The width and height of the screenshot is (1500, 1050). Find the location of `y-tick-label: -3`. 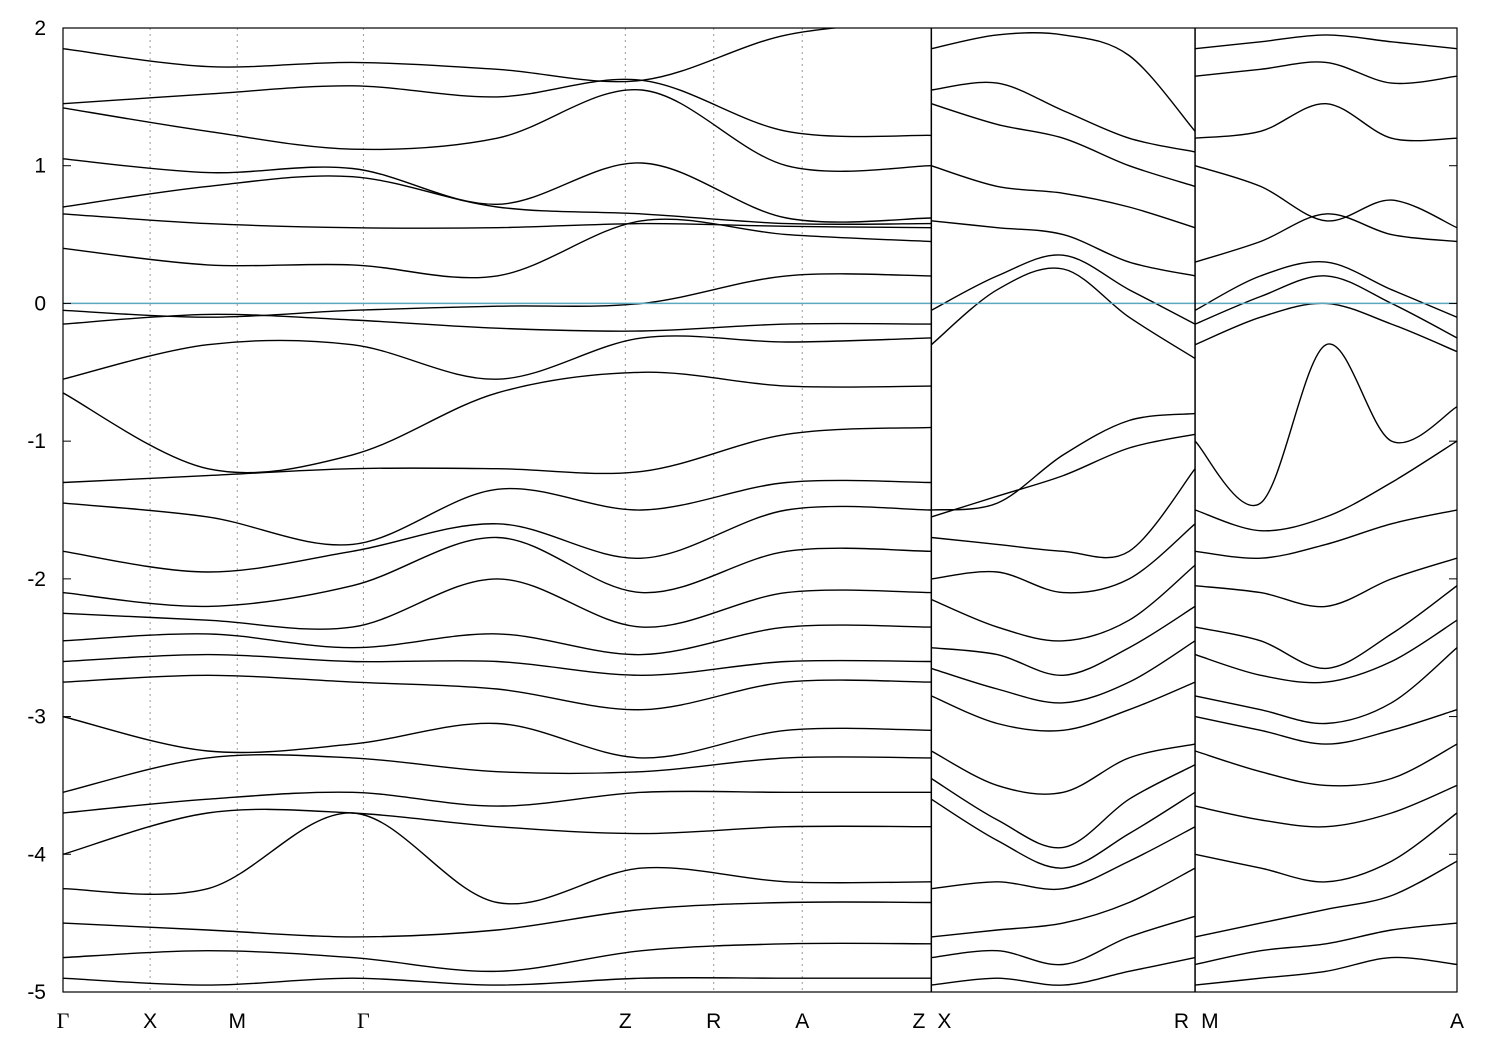

y-tick-label: -3 is located at coordinates (36, 717).